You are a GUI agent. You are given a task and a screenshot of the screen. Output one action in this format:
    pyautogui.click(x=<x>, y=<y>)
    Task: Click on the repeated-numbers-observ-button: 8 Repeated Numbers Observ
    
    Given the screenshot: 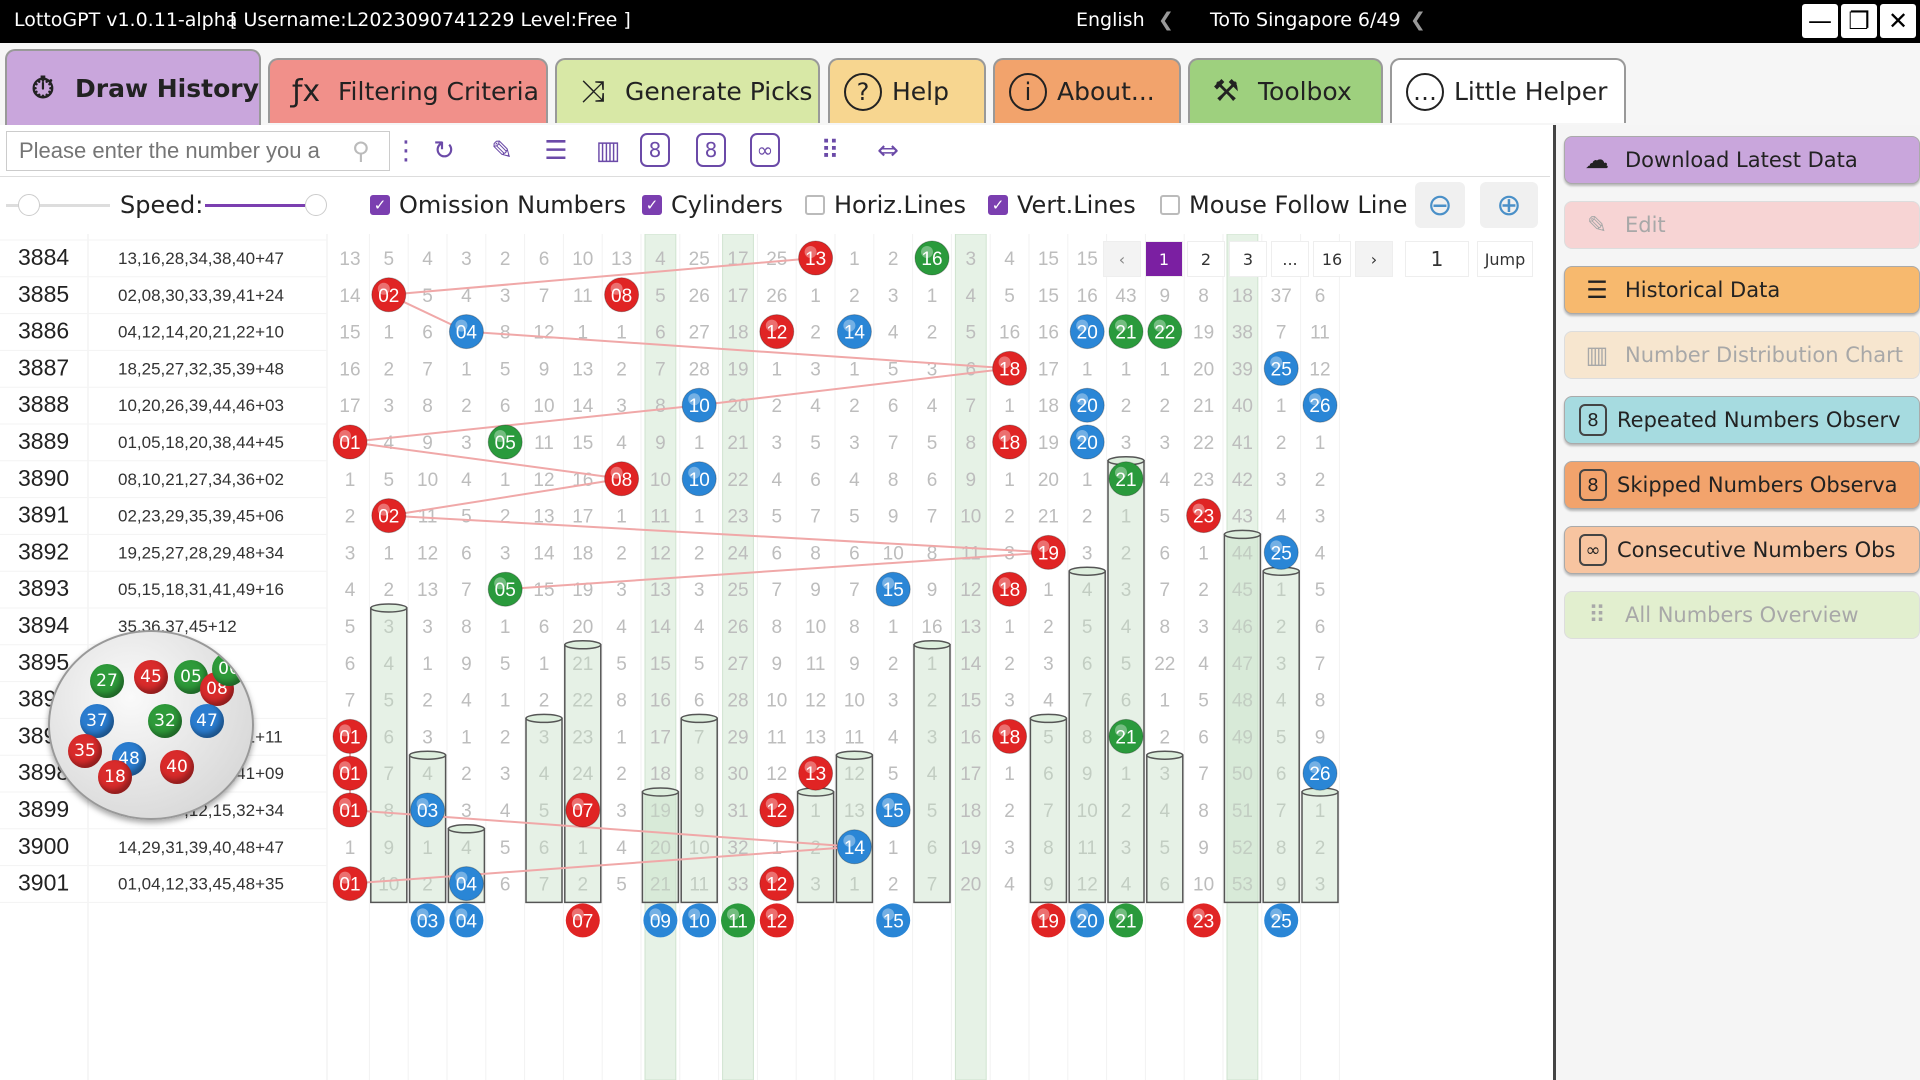 What is the action you would take?
    pyautogui.click(x=1742, y=420)
    